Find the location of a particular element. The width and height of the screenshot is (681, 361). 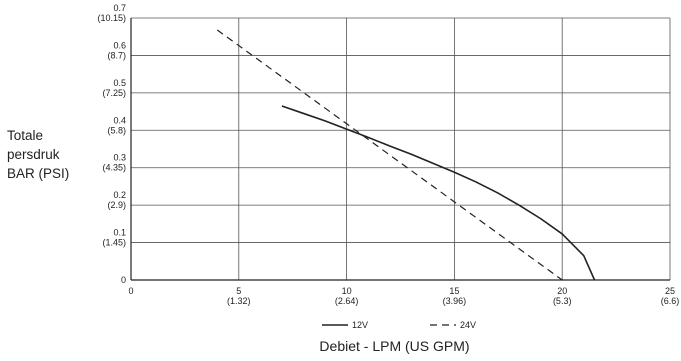

y-axis-title-line: persdruk is located at coordinates (33, 154).